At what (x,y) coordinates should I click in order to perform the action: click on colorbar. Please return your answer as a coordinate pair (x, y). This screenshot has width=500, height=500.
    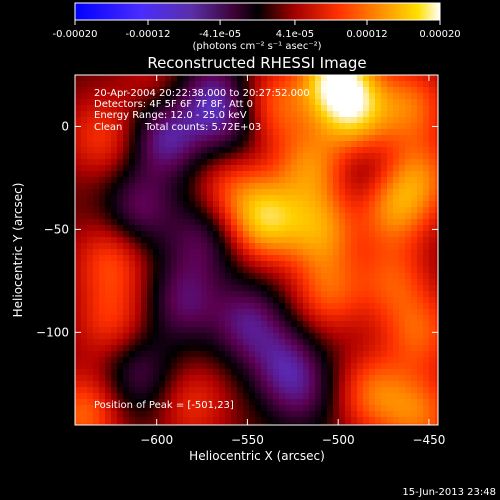
    Looking at the image, I should click on (257, 11).